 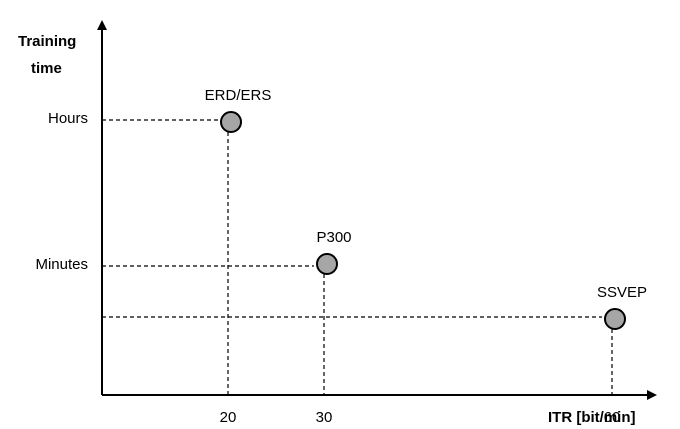 I want to click on point-label-erd-ers: ERD/ERS, so click(x=238, y=95).